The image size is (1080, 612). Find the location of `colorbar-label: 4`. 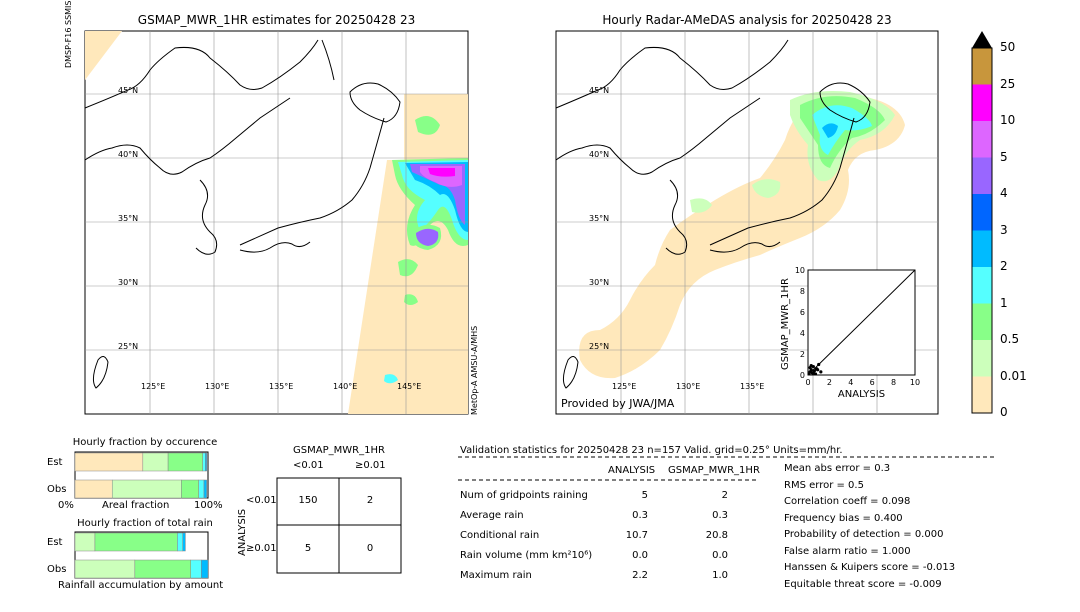

colorbar-label: 4 is located at coordinates (1004, 193).